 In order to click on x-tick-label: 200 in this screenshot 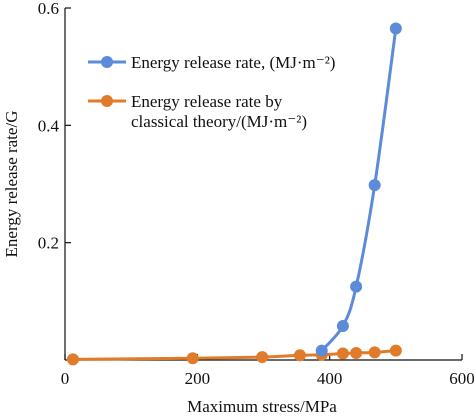, I will do `click(198, 378)`.